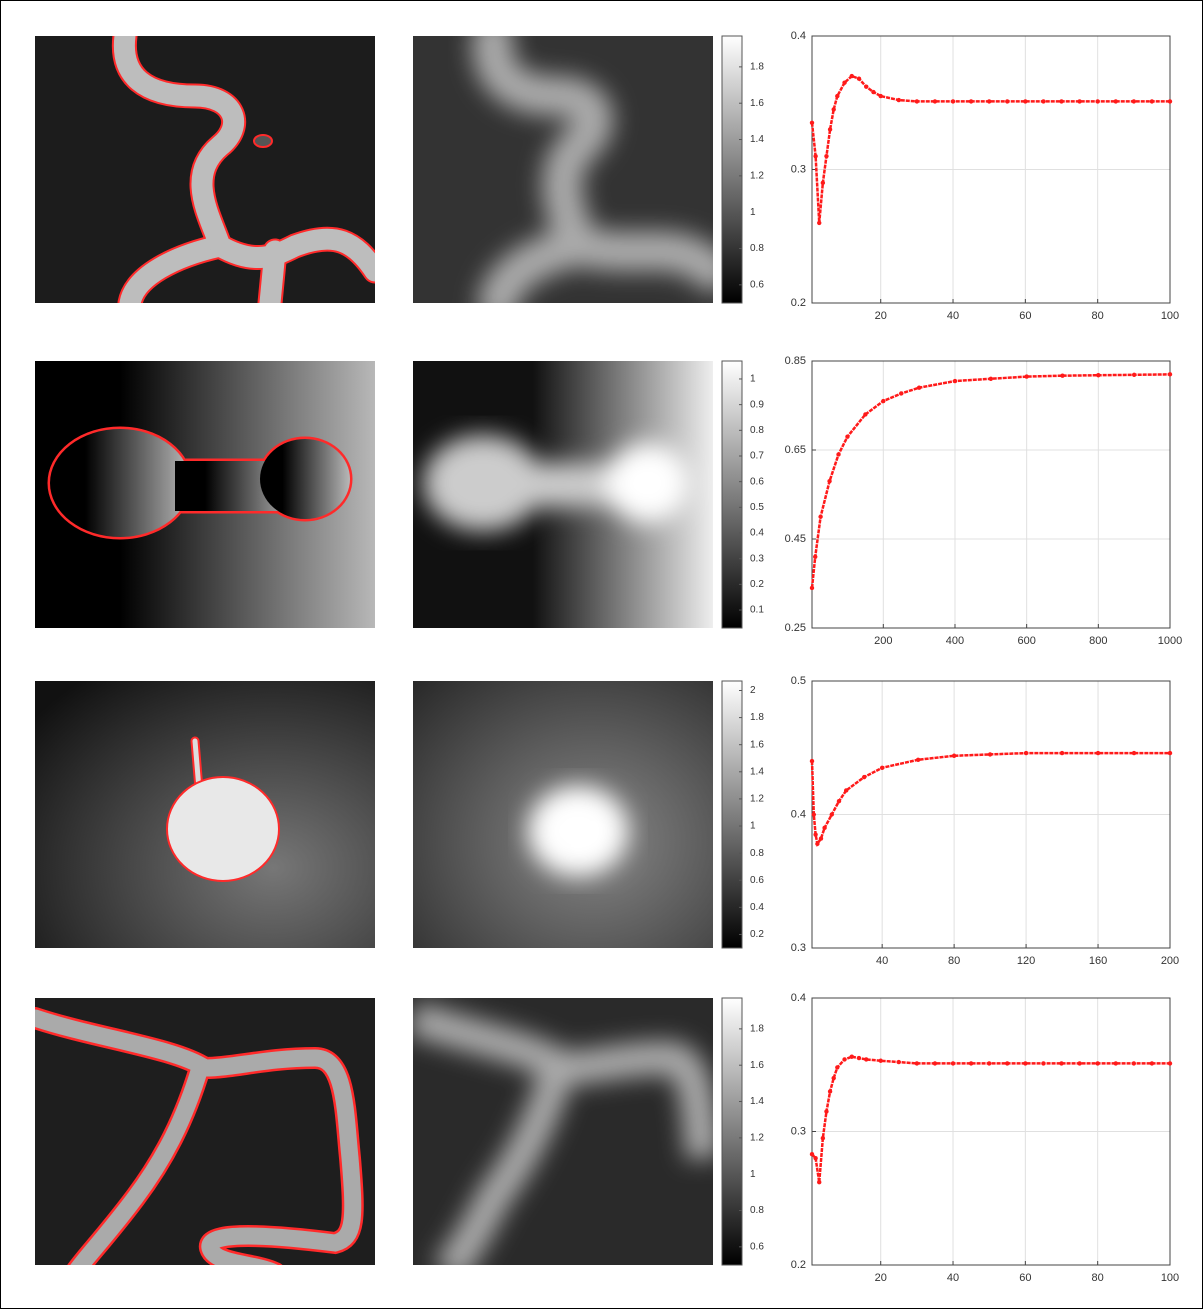  I want to click on colorbar-tick-label: 2, so click(753, 690).